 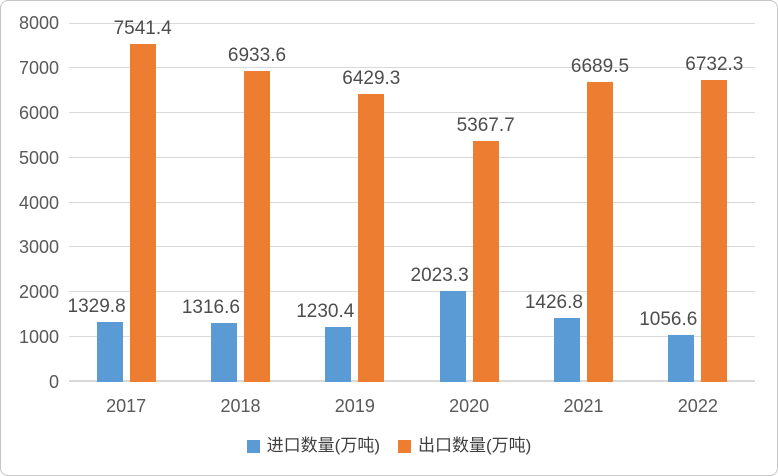 What do you see at coordinates (600, 219) in the screenshot?
I see `export-bar-2021: 6689.5` at bounding box center [600, 219].